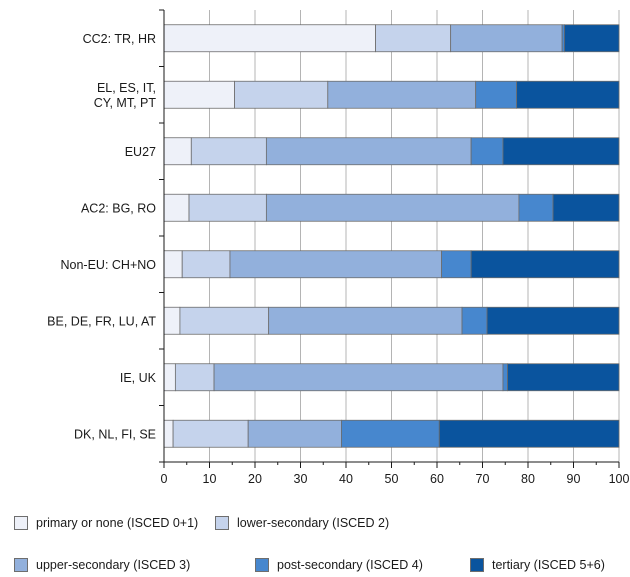  What do you see at coordinates (210, 479) in the screenshot?
I see `x-tick-label: 10` at bounding box center [210, 479].